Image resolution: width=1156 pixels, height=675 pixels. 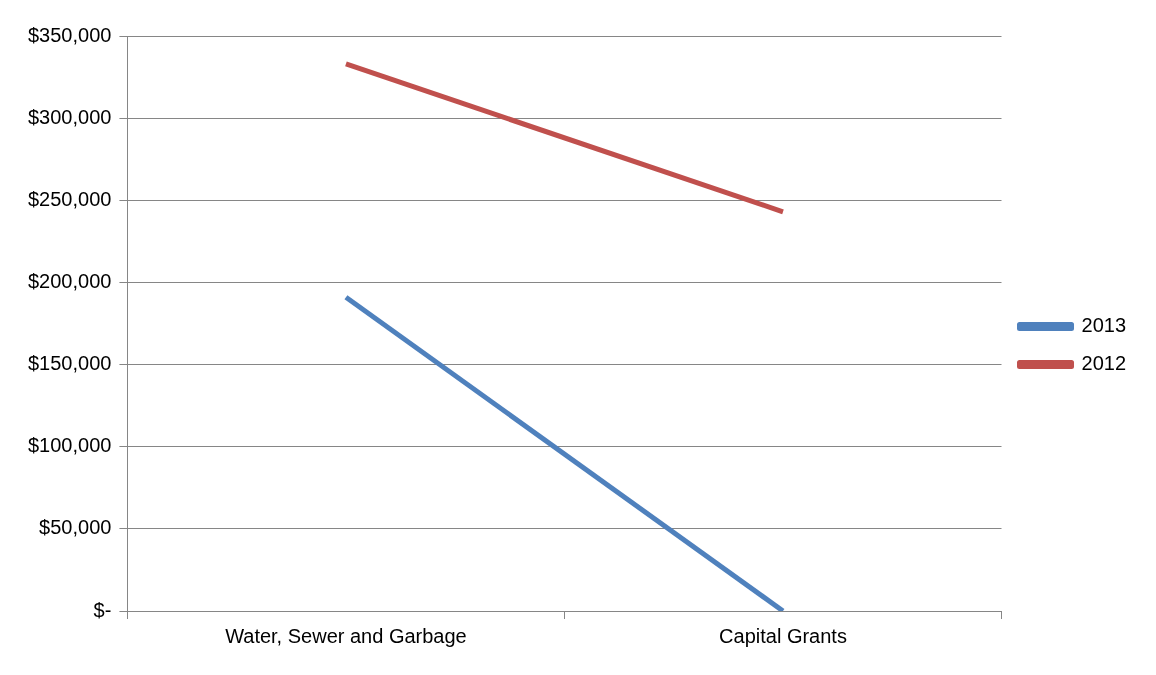 What do you see at coordinates (70, 445) in the screenshot?
I see `y-tick-label: $100,000` at bounding box center [70, 445].